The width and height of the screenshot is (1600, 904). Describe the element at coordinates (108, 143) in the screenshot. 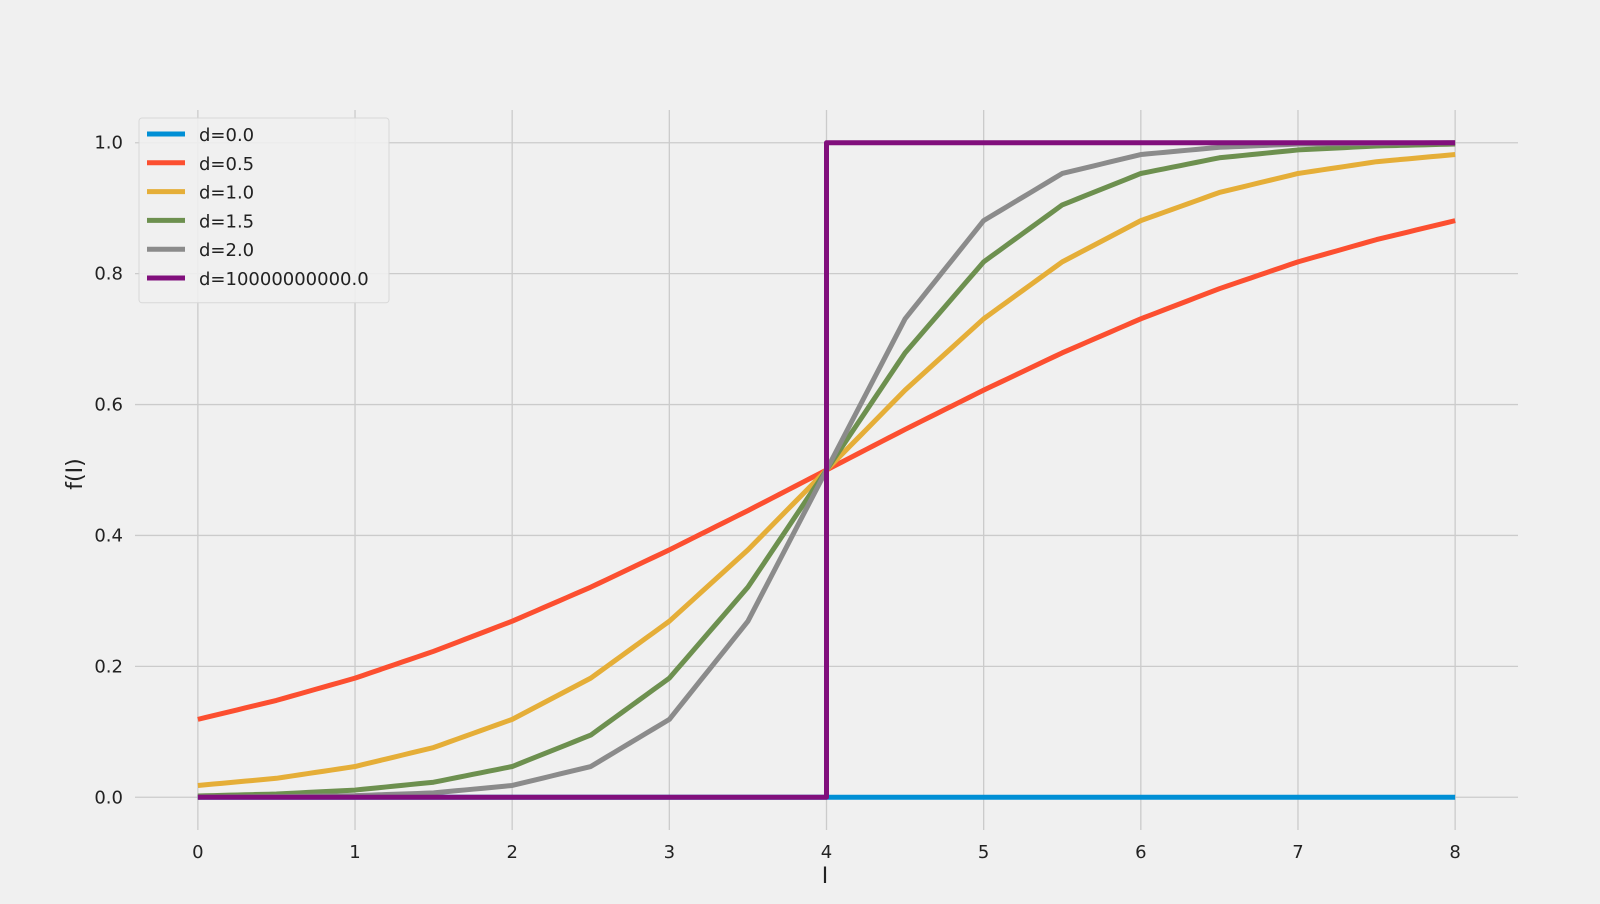

I see `y-tick-label: 1.0` at that location.